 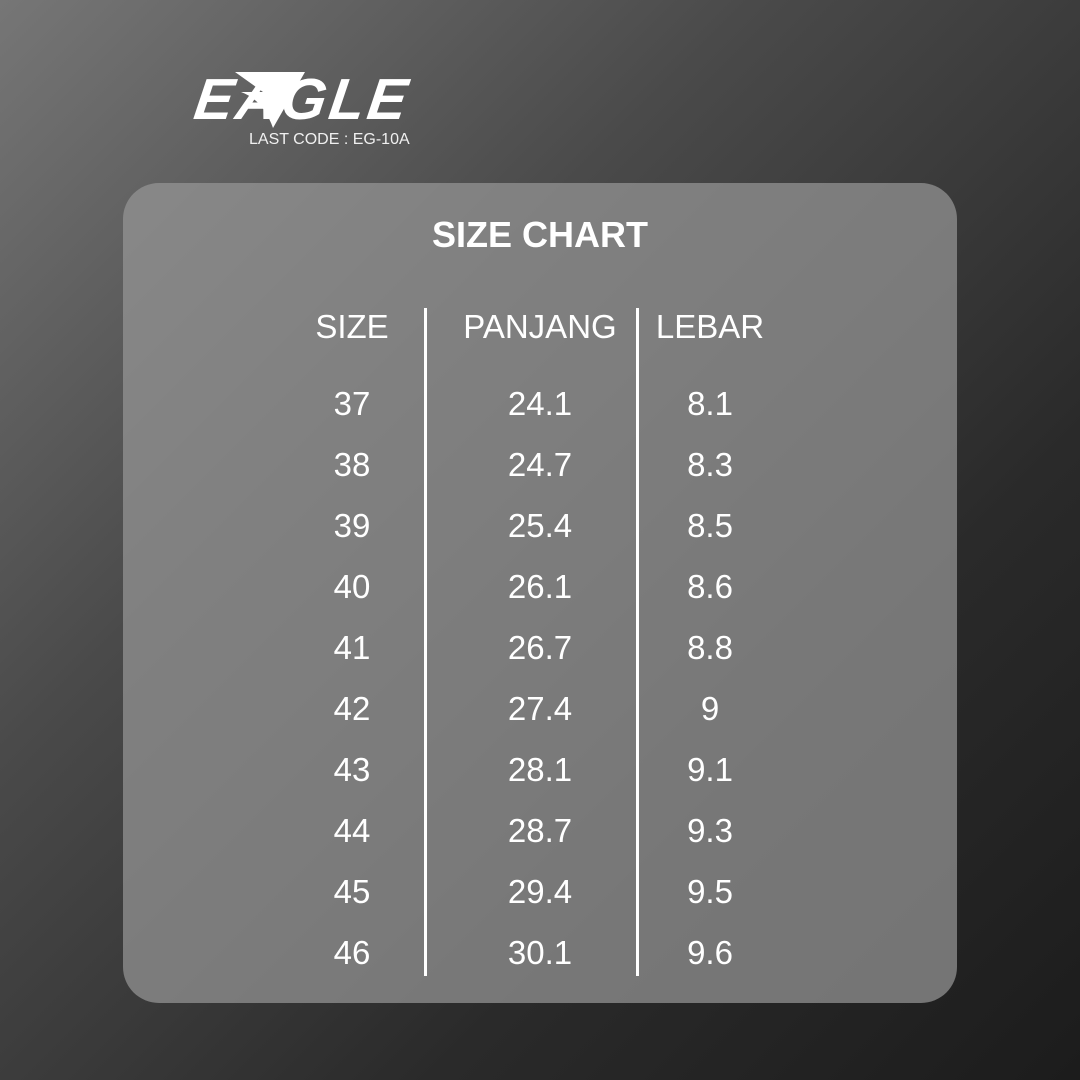 What do you see at coordinates (352, 525) in the screenshot?
I see `table-cell: 39` at bounding box center [352, 525].